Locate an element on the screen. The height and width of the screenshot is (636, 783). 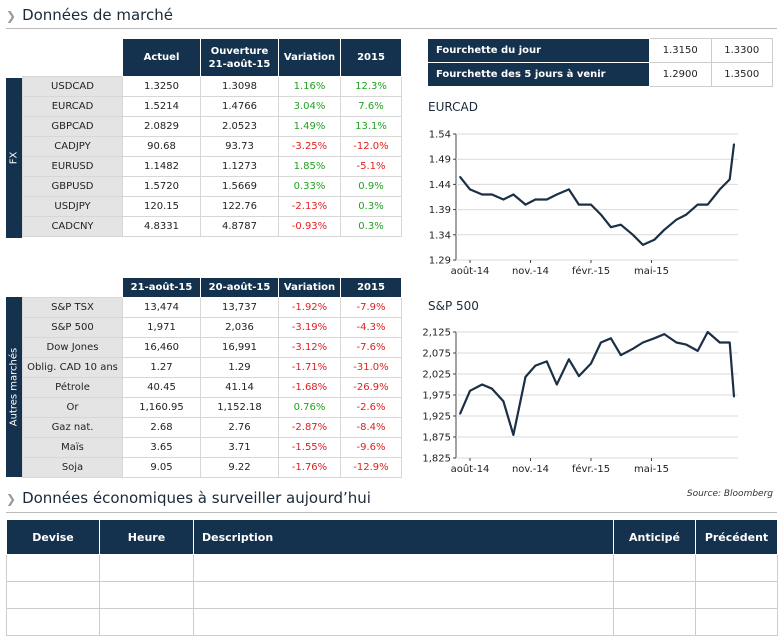
cell-ouverture: 1.4766 is located at coordinates (239, 106).